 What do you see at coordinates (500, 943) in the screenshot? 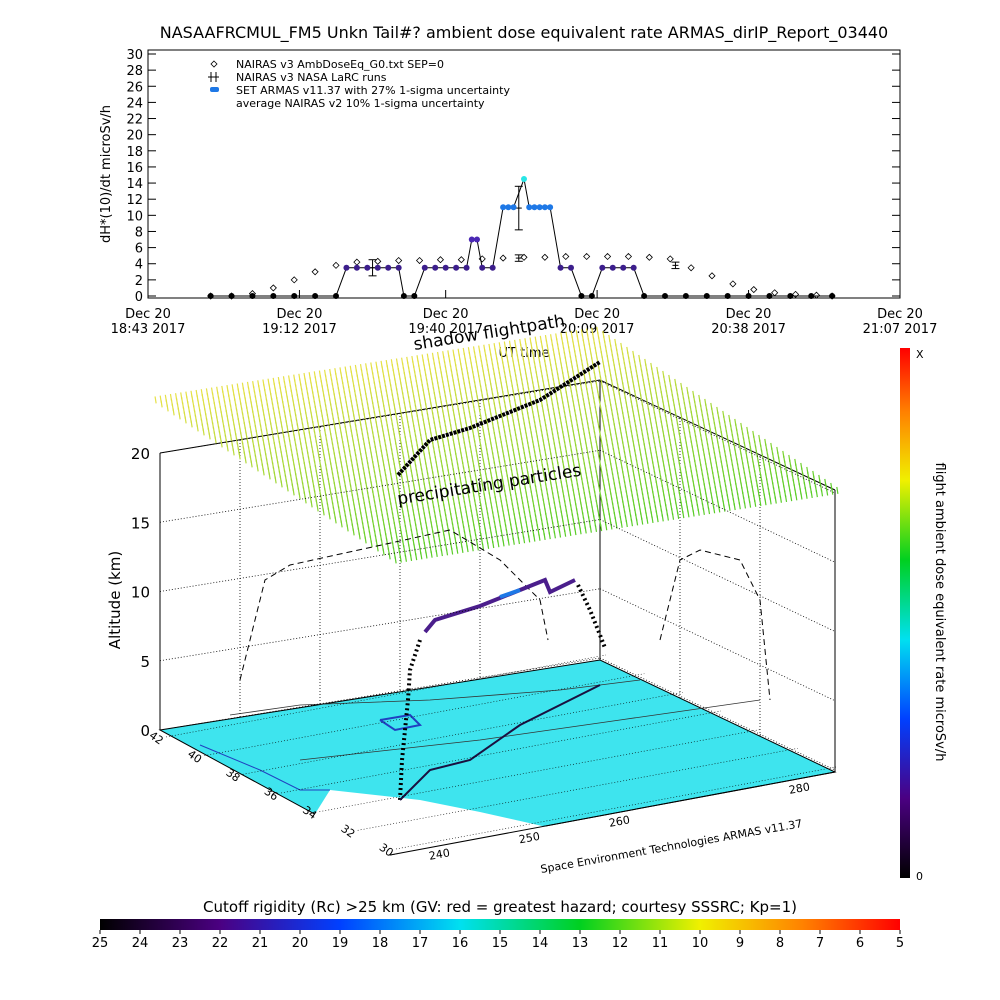
I see `colorbar-tick-label: 15` at bounding box center [500, 943].